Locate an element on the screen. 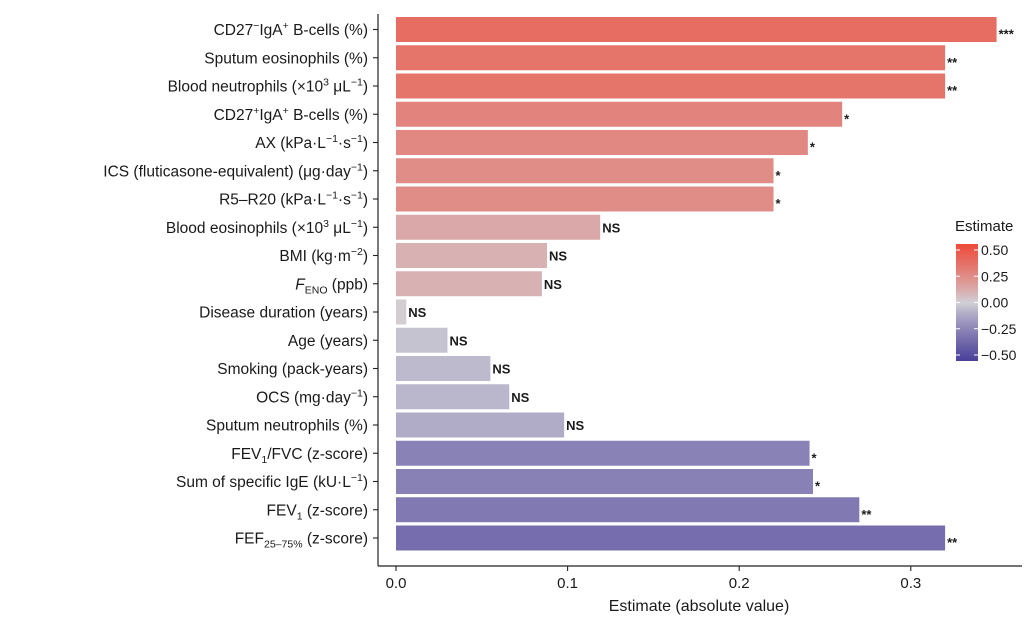  legend-tick-label: 0.50 is located at coordinates (994, 250).